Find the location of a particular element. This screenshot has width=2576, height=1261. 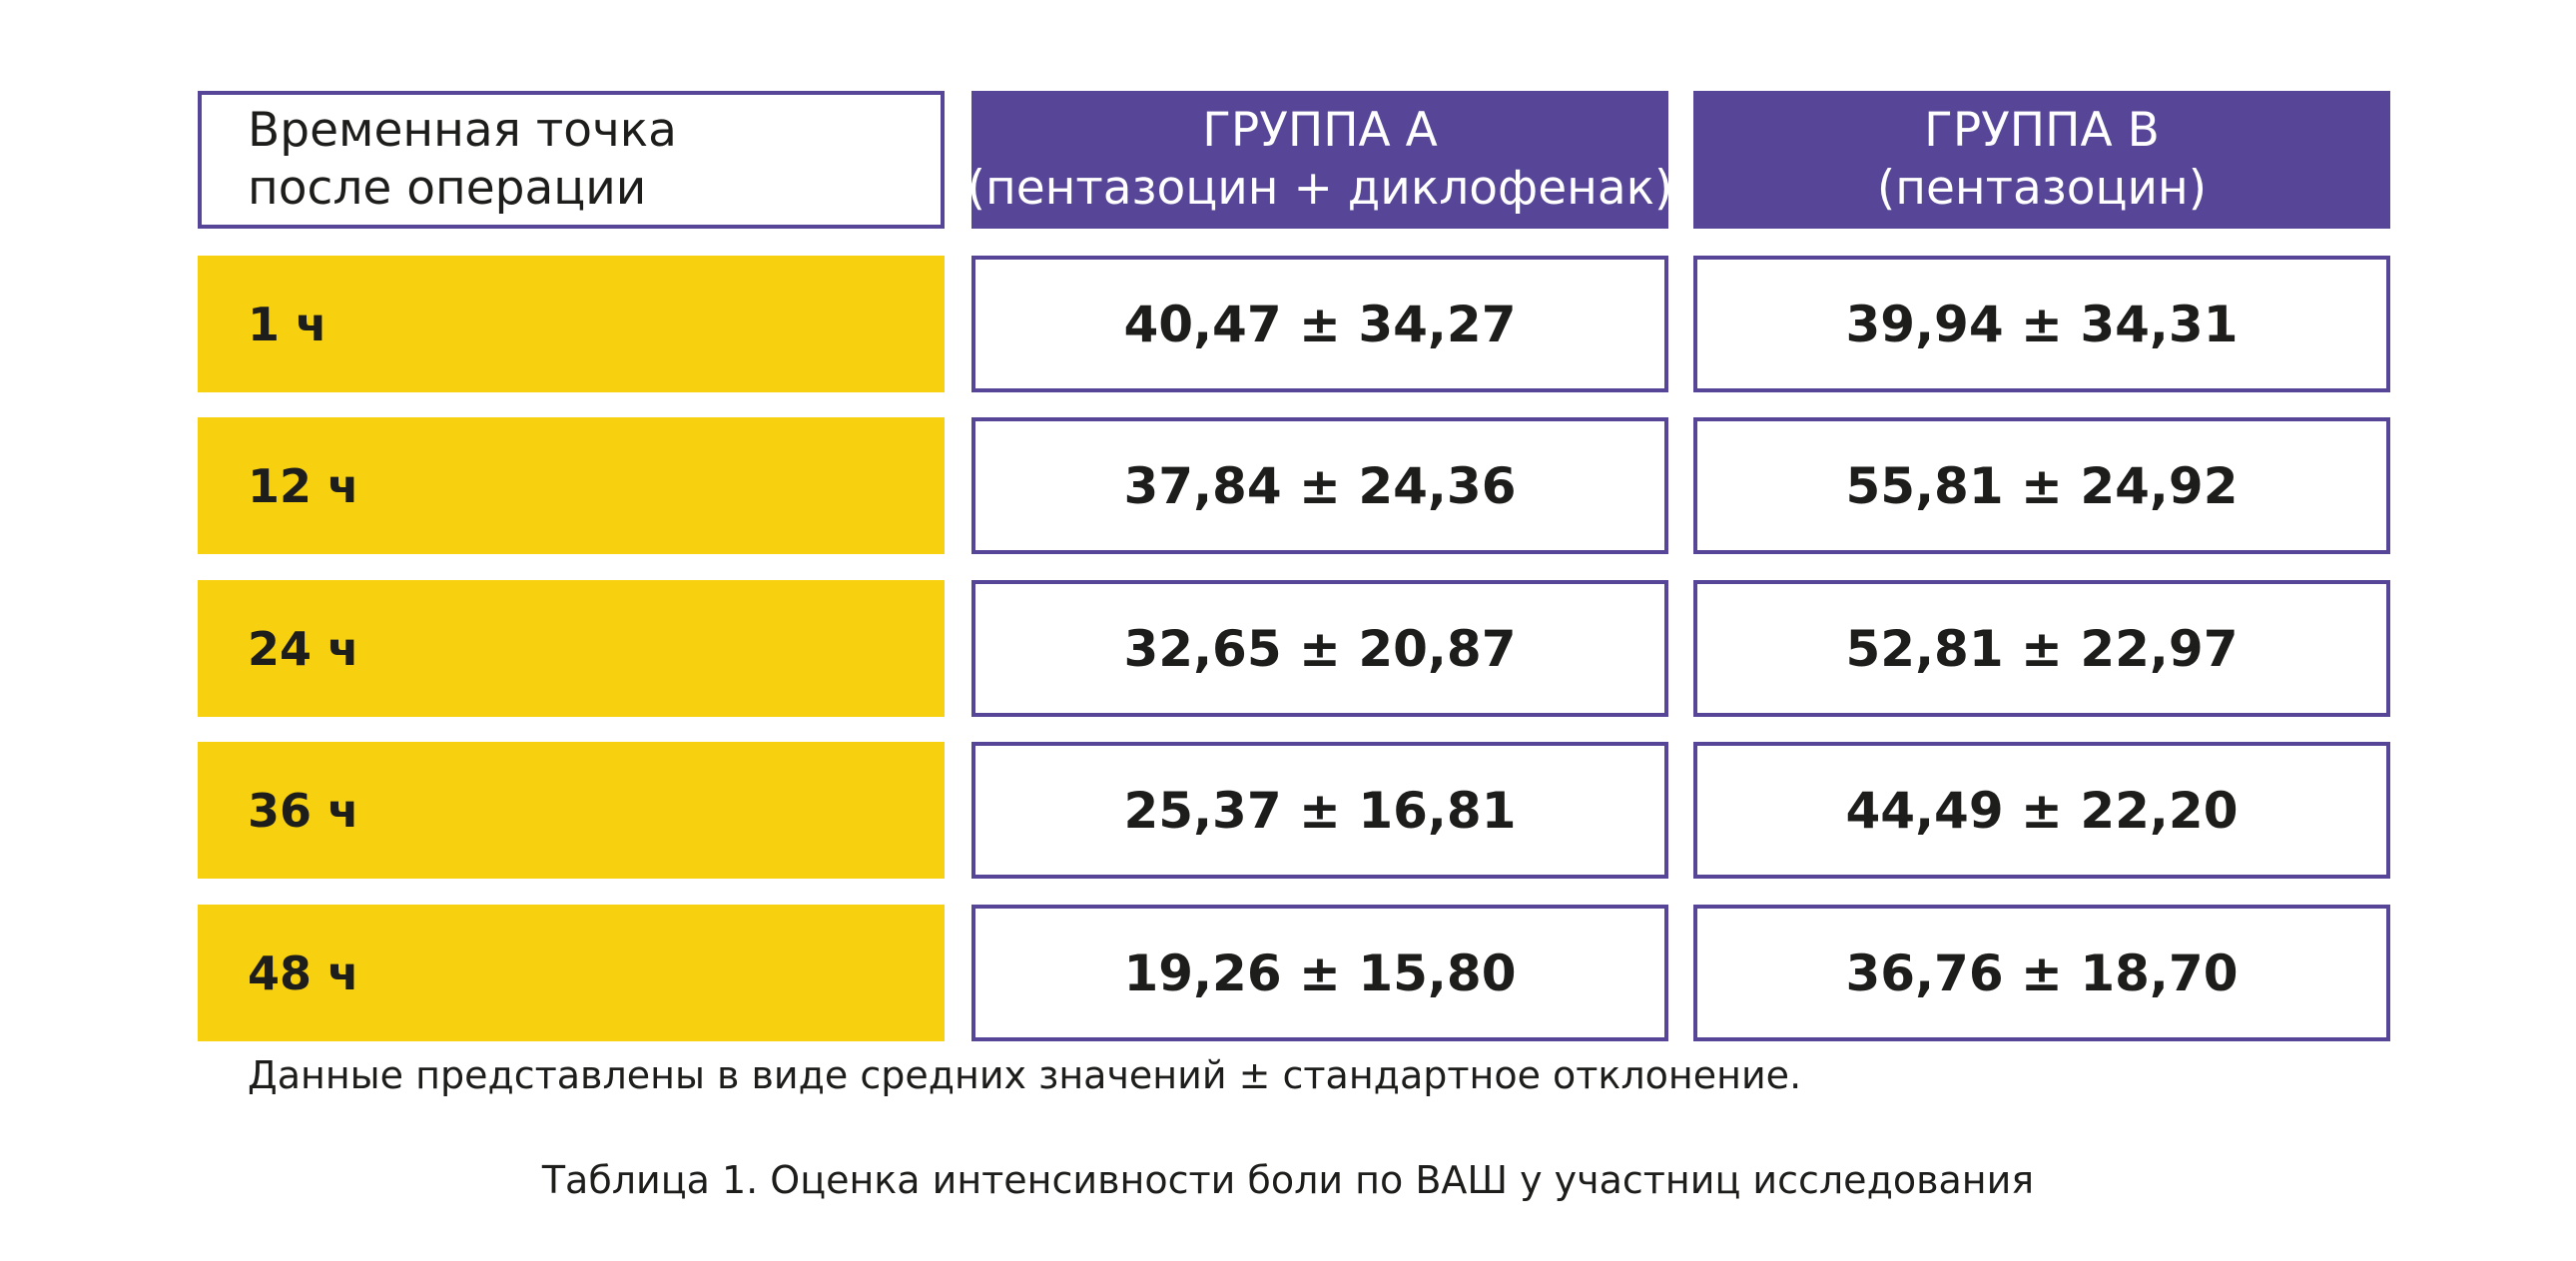

header-group-a-title: ГРУППА А is located at coordinates (1320, 130).